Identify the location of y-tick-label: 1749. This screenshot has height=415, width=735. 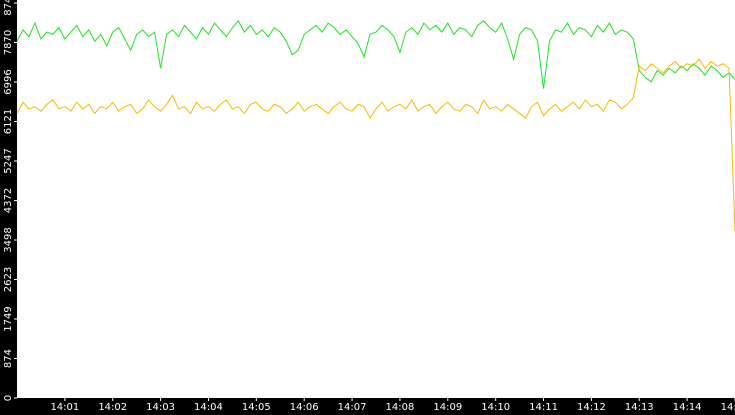
(8, 318).